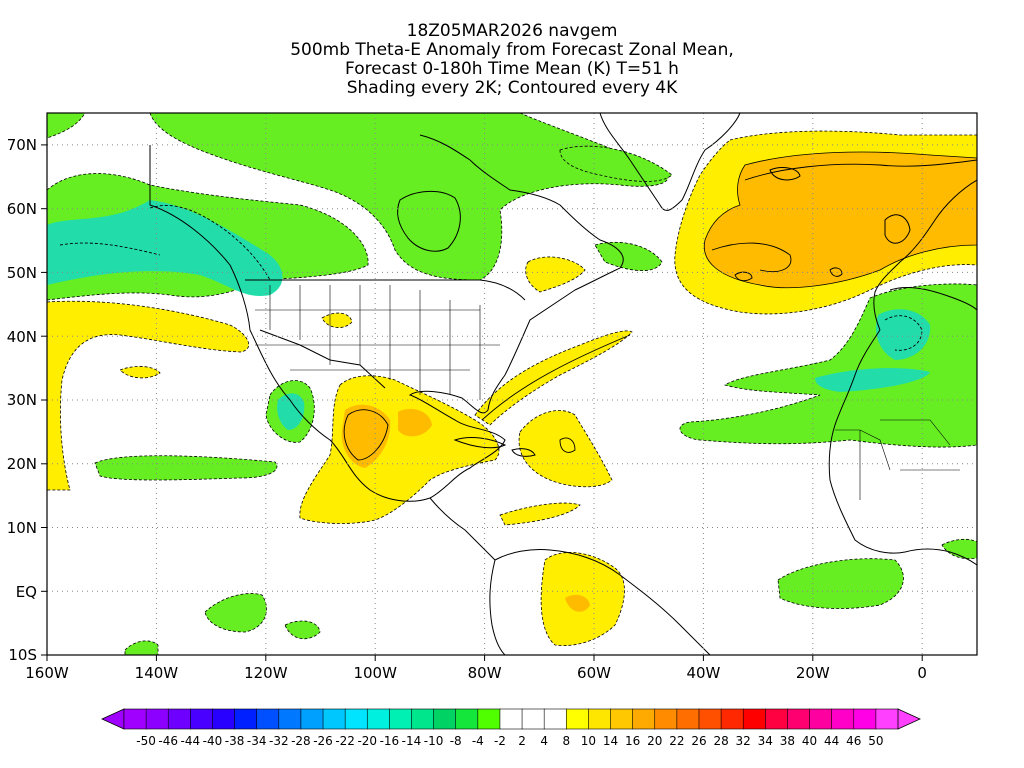 Image resolution: width=1024 pixels, height=768 pixels. Describe the element at coordinates (512, 69) in the screenshot. I see `title-line-3: Forecast 0-180h Time Mean (K) T=51 h` at that location.